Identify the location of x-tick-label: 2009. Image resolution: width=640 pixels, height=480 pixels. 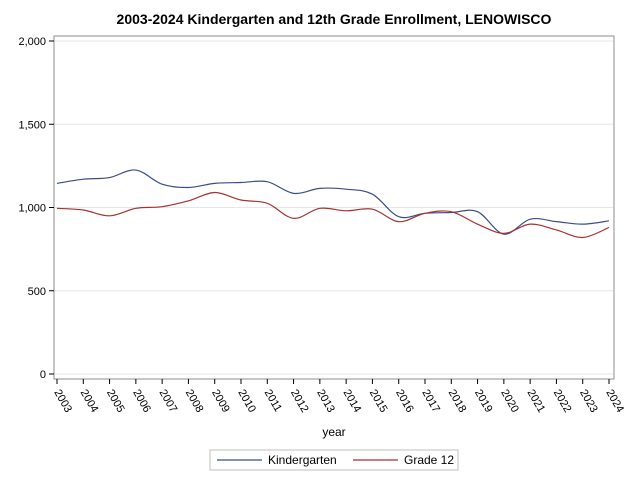
(220, 401).